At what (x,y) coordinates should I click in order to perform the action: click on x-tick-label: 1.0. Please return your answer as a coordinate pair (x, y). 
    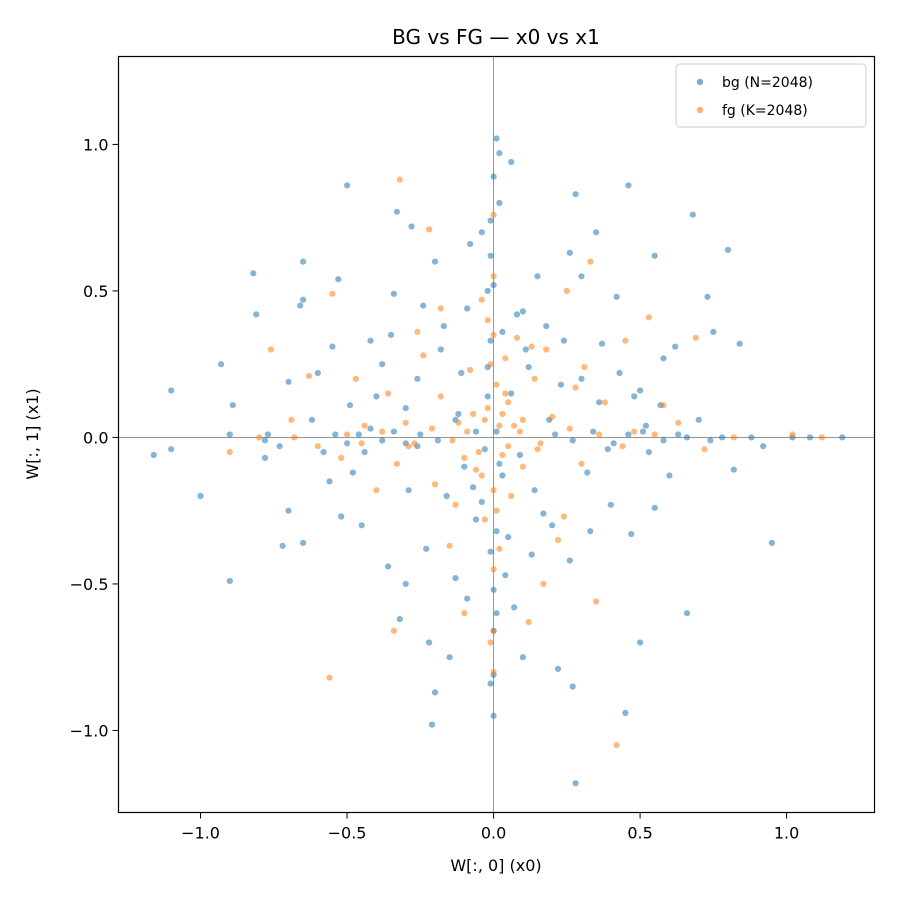
    Looking at the image, I should click on (786, 833).